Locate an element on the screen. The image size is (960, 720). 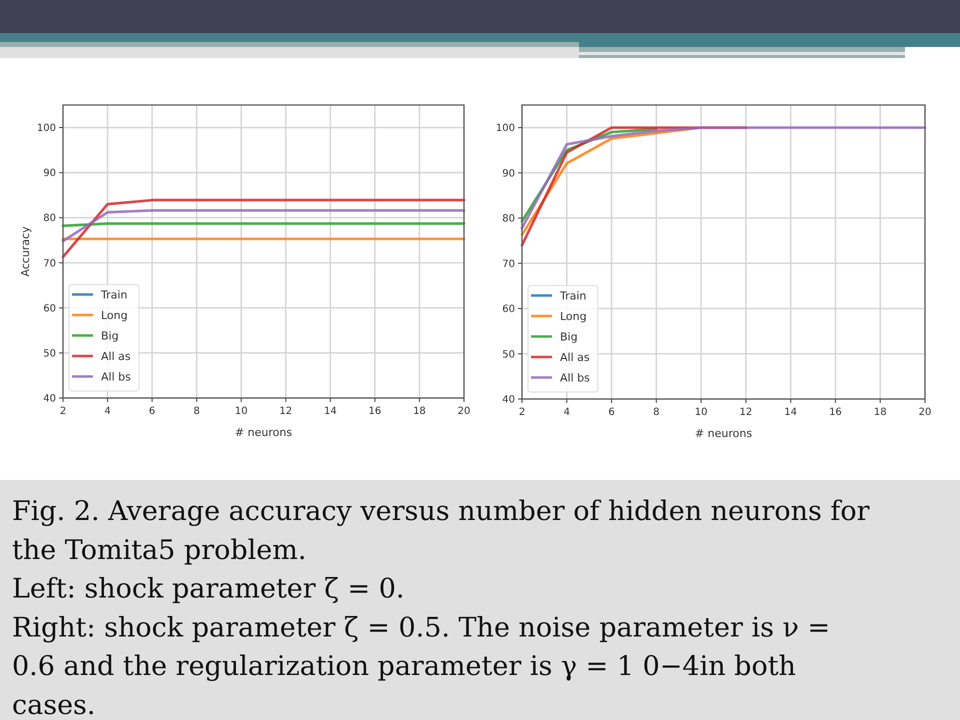
text: Left: shock parameter ζ = 0. is located at coordinates (208, 589).